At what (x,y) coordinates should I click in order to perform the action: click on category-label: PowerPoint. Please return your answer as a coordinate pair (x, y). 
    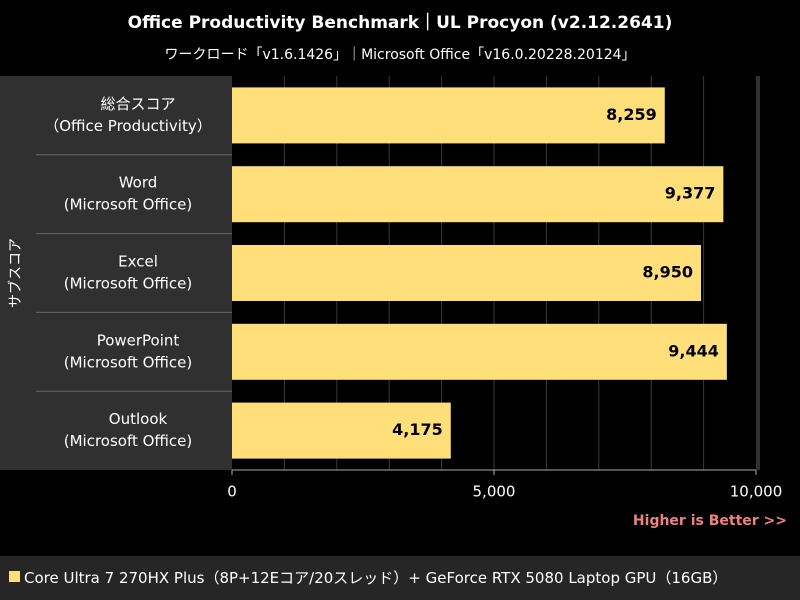
    Looking at the image, I should click on (138, 340).